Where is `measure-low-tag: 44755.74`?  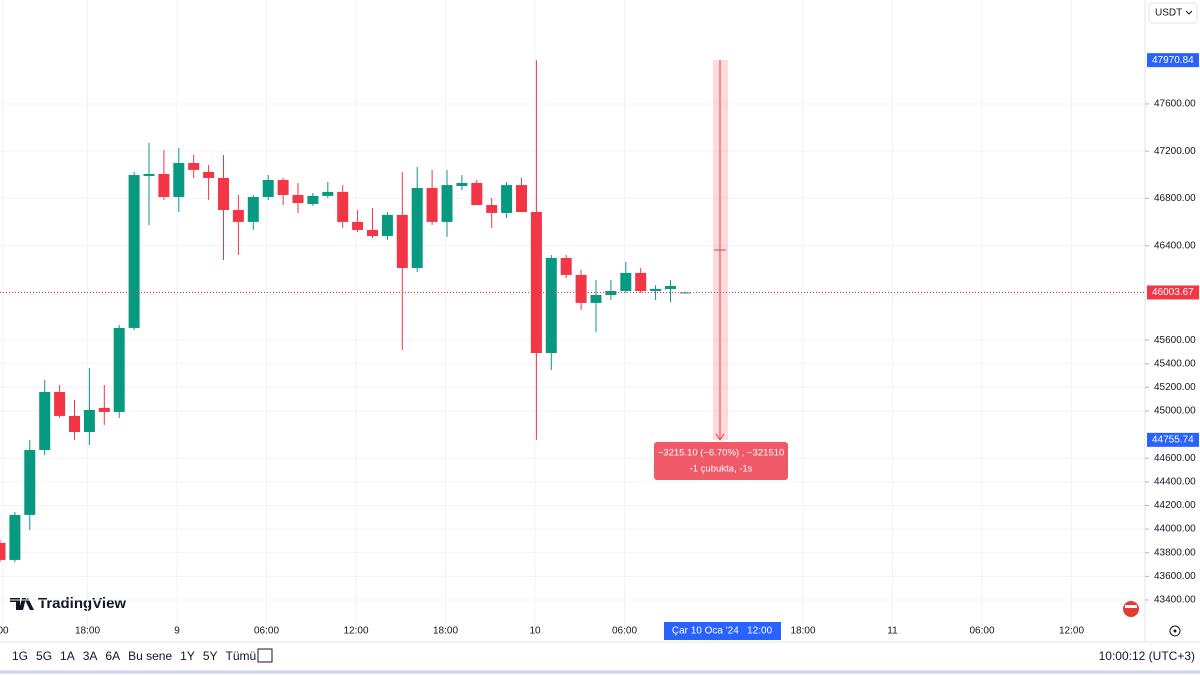 measure-low-tag: 44755.74 is located at coordinates (1173, 439).